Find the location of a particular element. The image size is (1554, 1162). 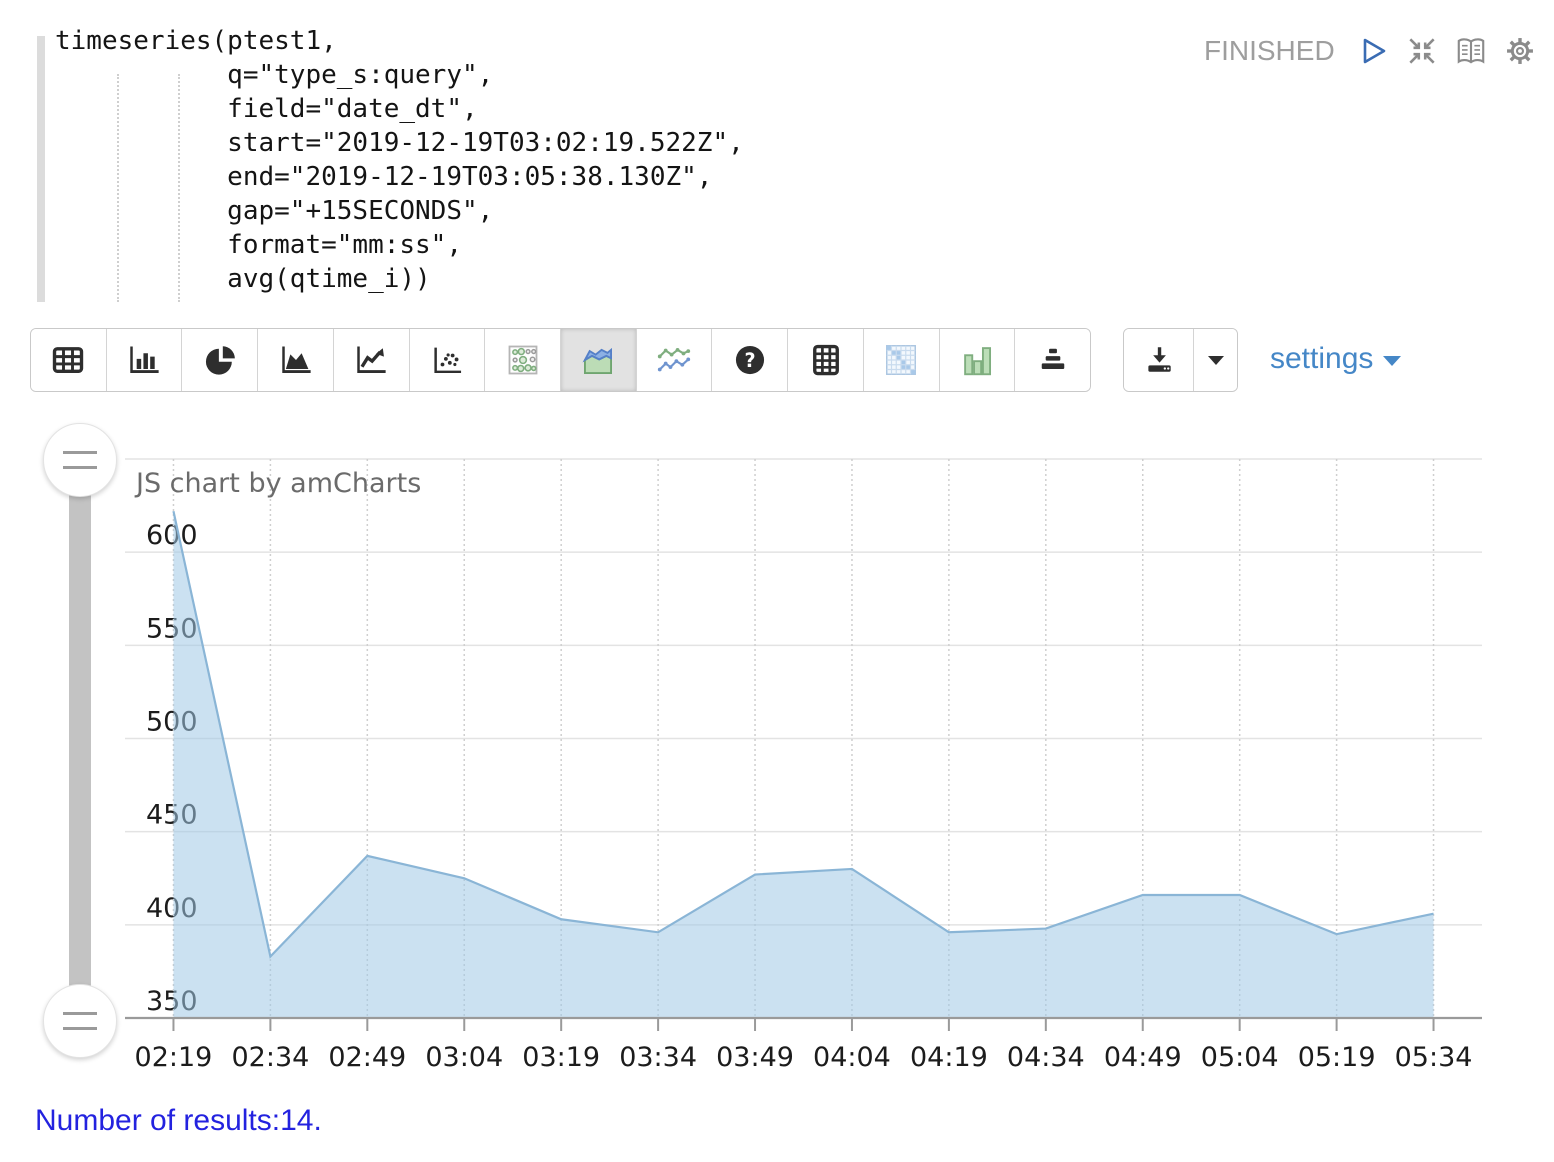

pie-chart-icon is located at coordinates (219, 360).